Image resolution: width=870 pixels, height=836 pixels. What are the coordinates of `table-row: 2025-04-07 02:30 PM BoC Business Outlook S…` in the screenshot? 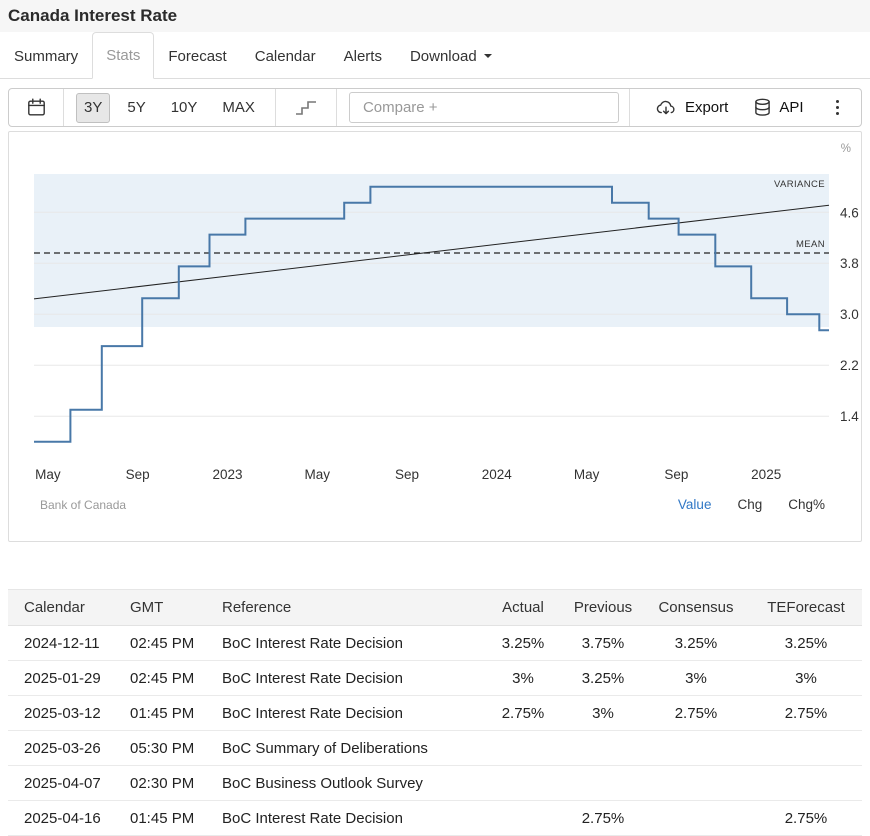 It's located at (435, 783).